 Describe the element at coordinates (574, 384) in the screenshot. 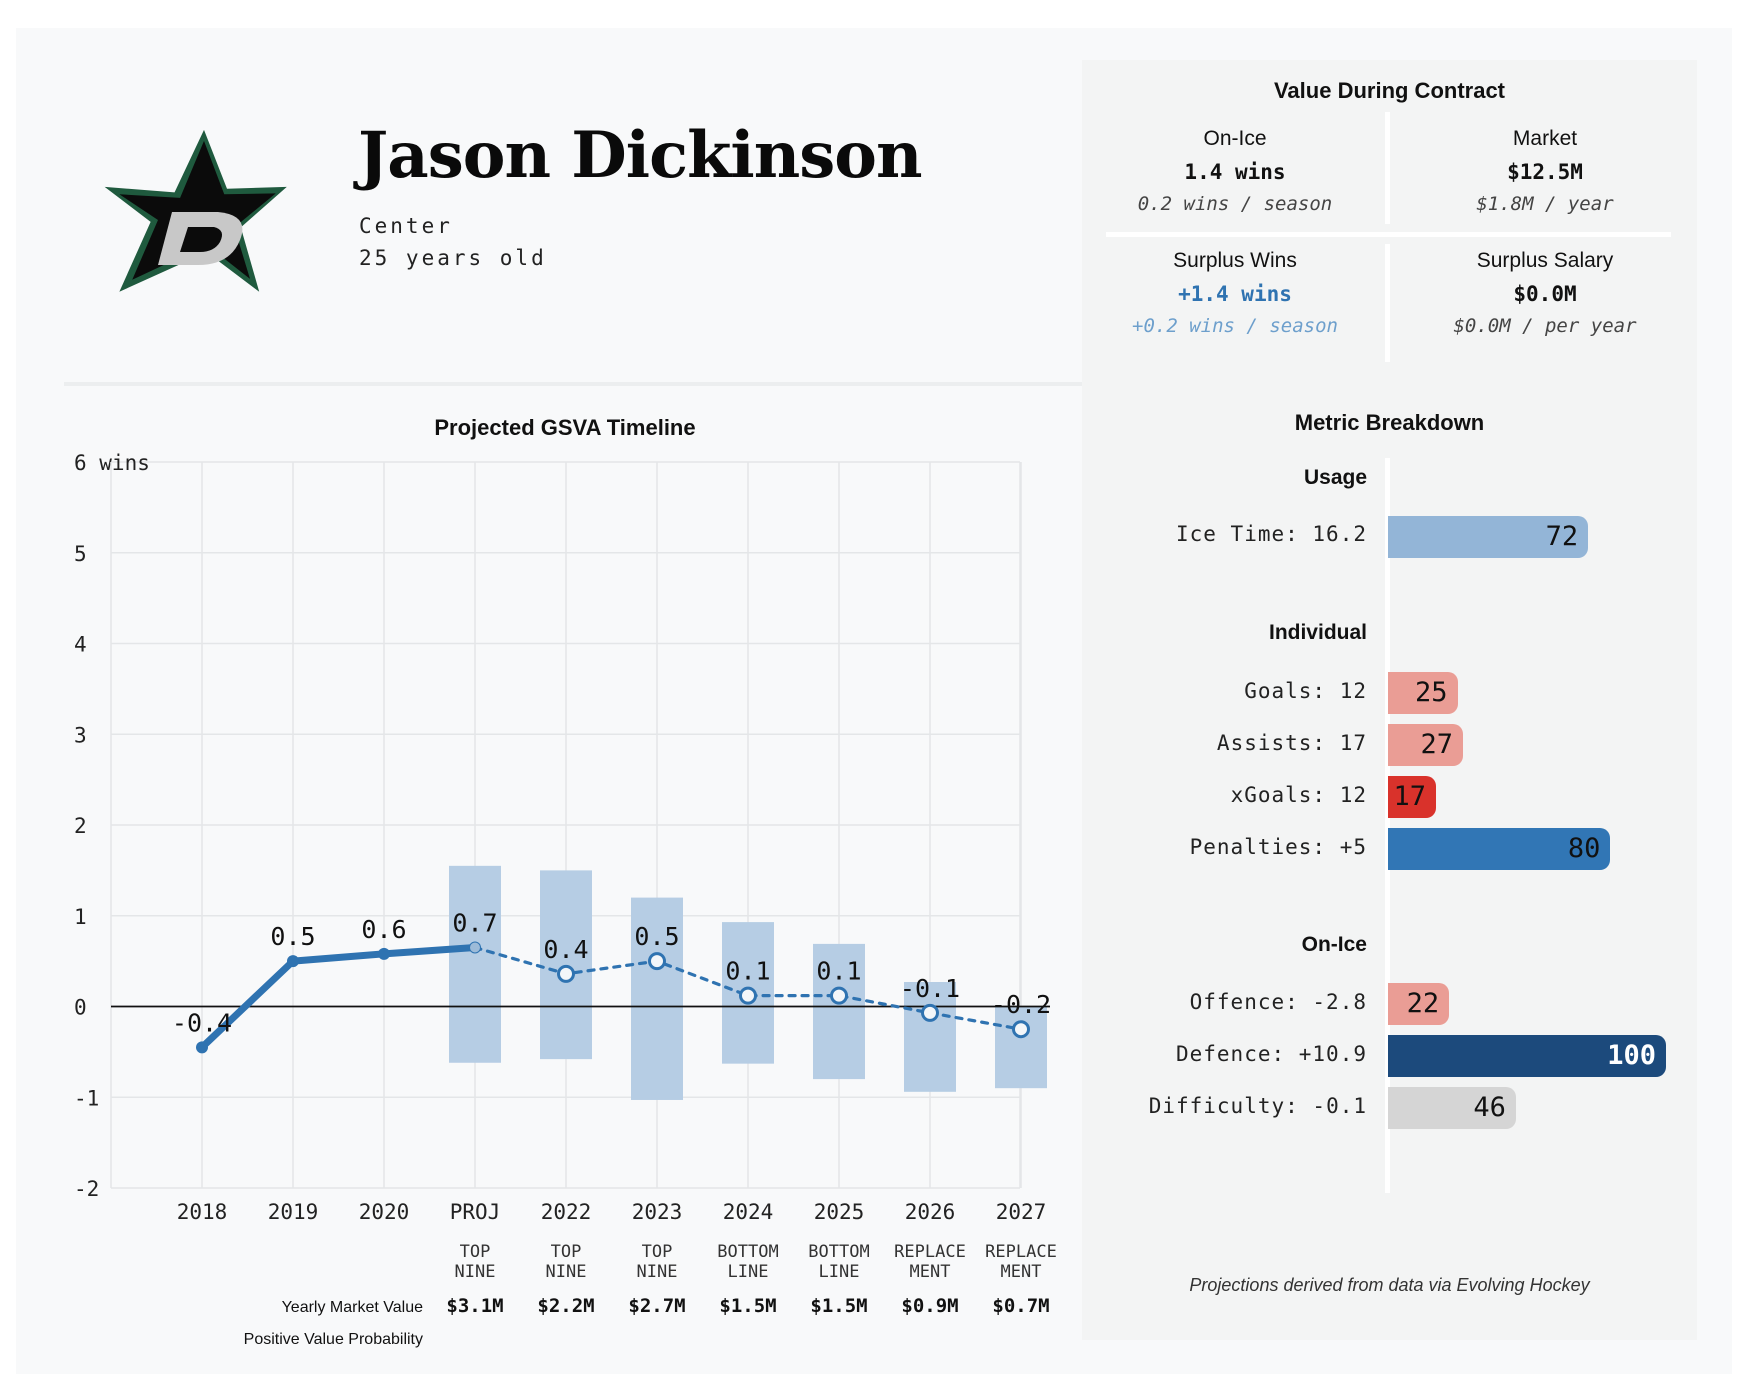

I see `section-divider` at that location.